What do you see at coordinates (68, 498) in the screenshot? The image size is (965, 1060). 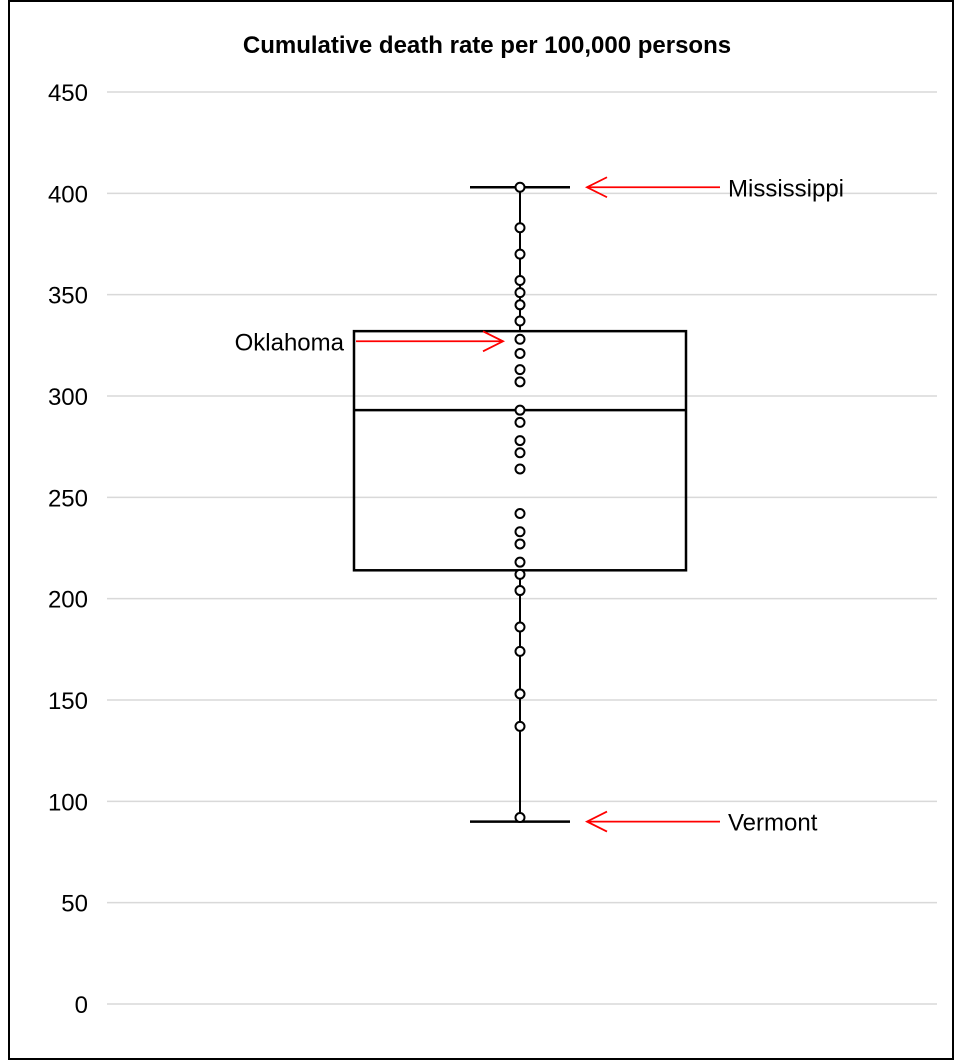 I see `y-tick-label: 250` at bounding box center [68, 498].